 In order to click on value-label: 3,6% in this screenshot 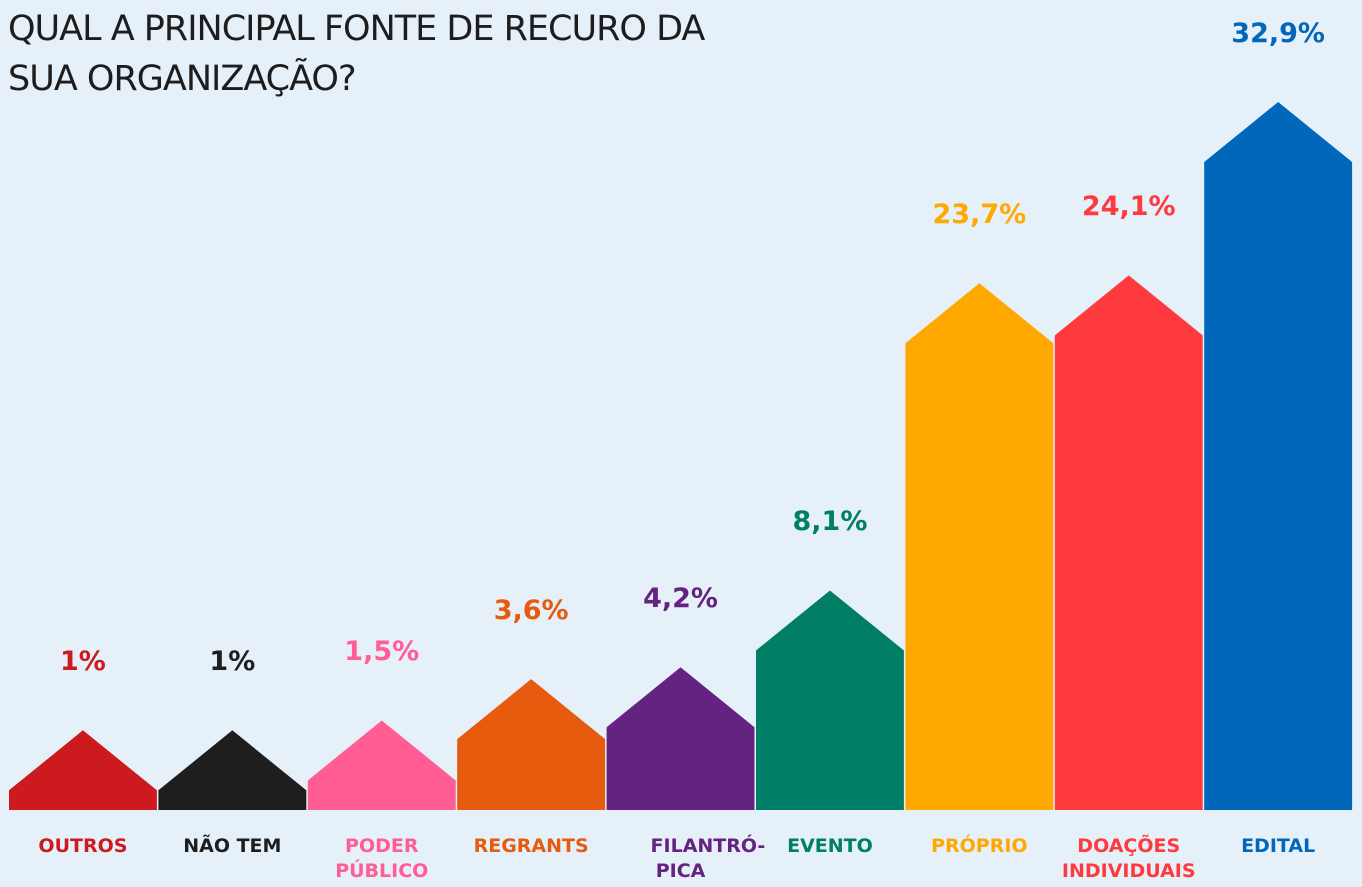, I will do `click(531, 611)`.